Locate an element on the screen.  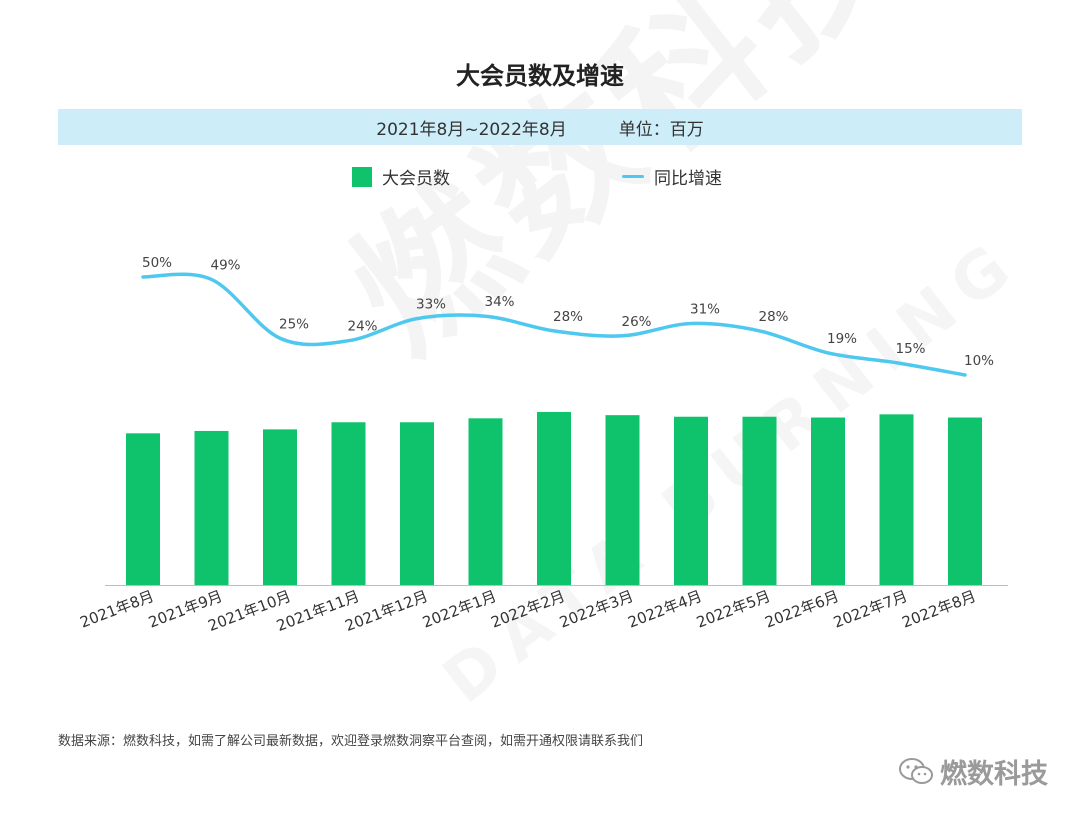
growth-line is located at coordinates (554, 324).